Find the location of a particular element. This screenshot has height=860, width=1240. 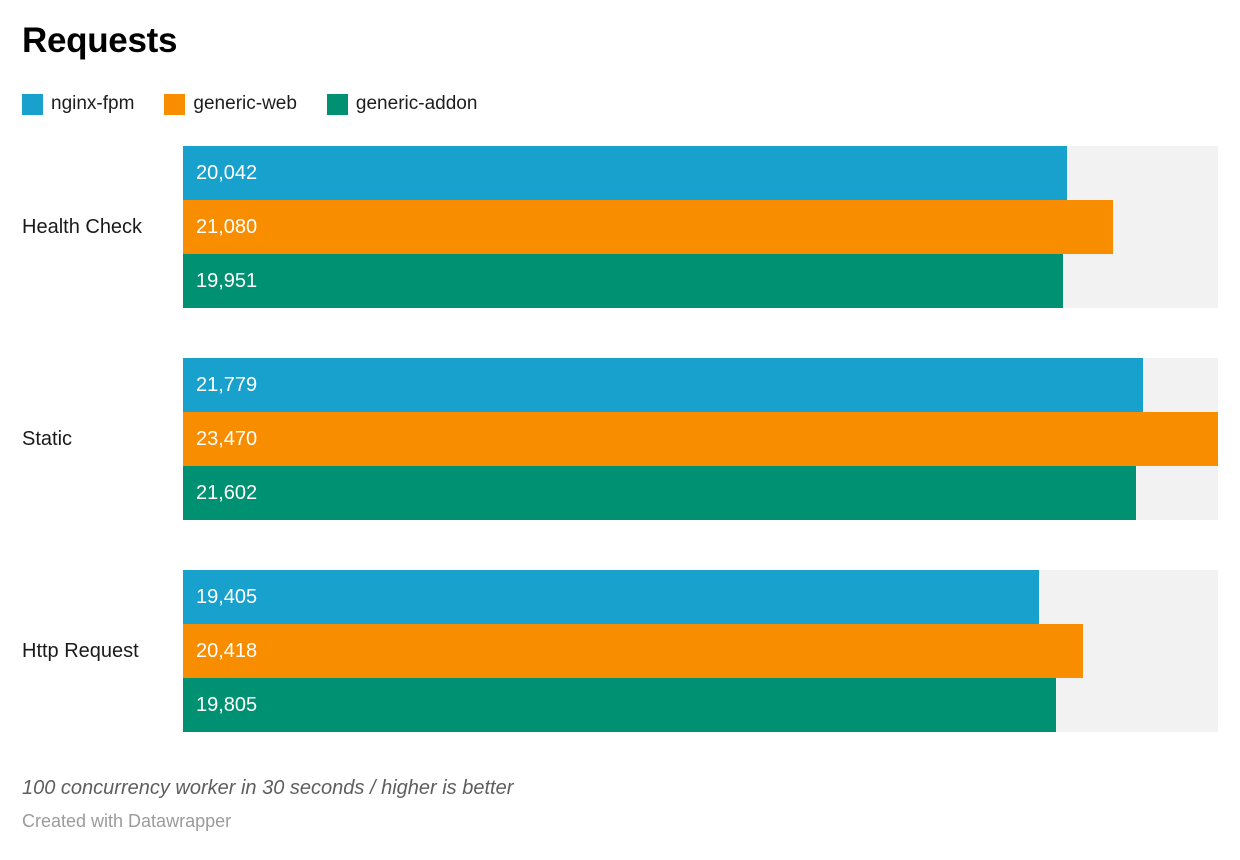

category-label-http-request: Http Request is located at coordinates (80, 651).